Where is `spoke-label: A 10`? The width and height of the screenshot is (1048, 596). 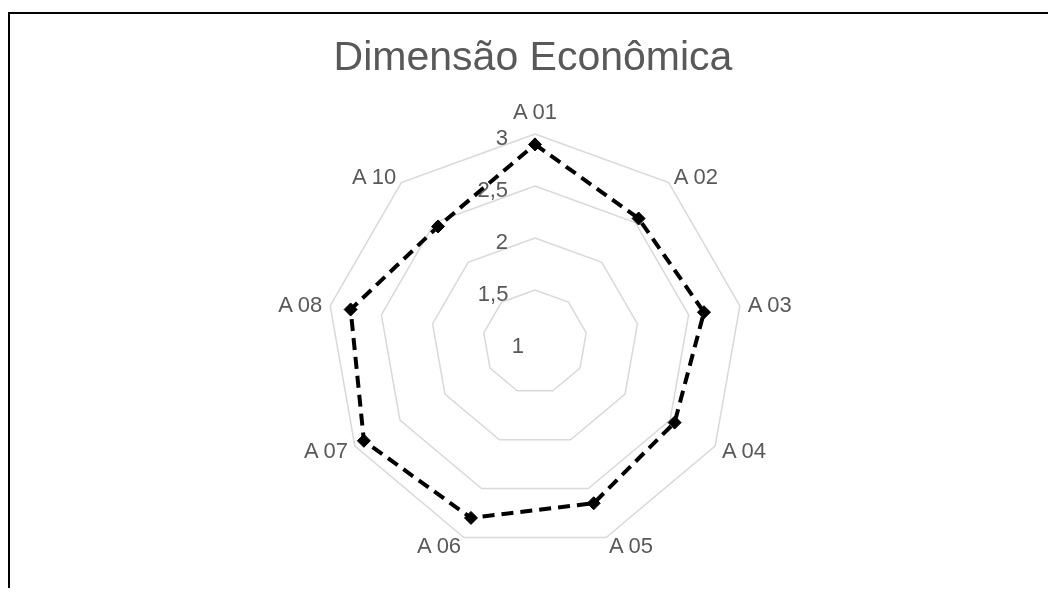 spoke-label: A 10 is located at coordinates (374, 177).